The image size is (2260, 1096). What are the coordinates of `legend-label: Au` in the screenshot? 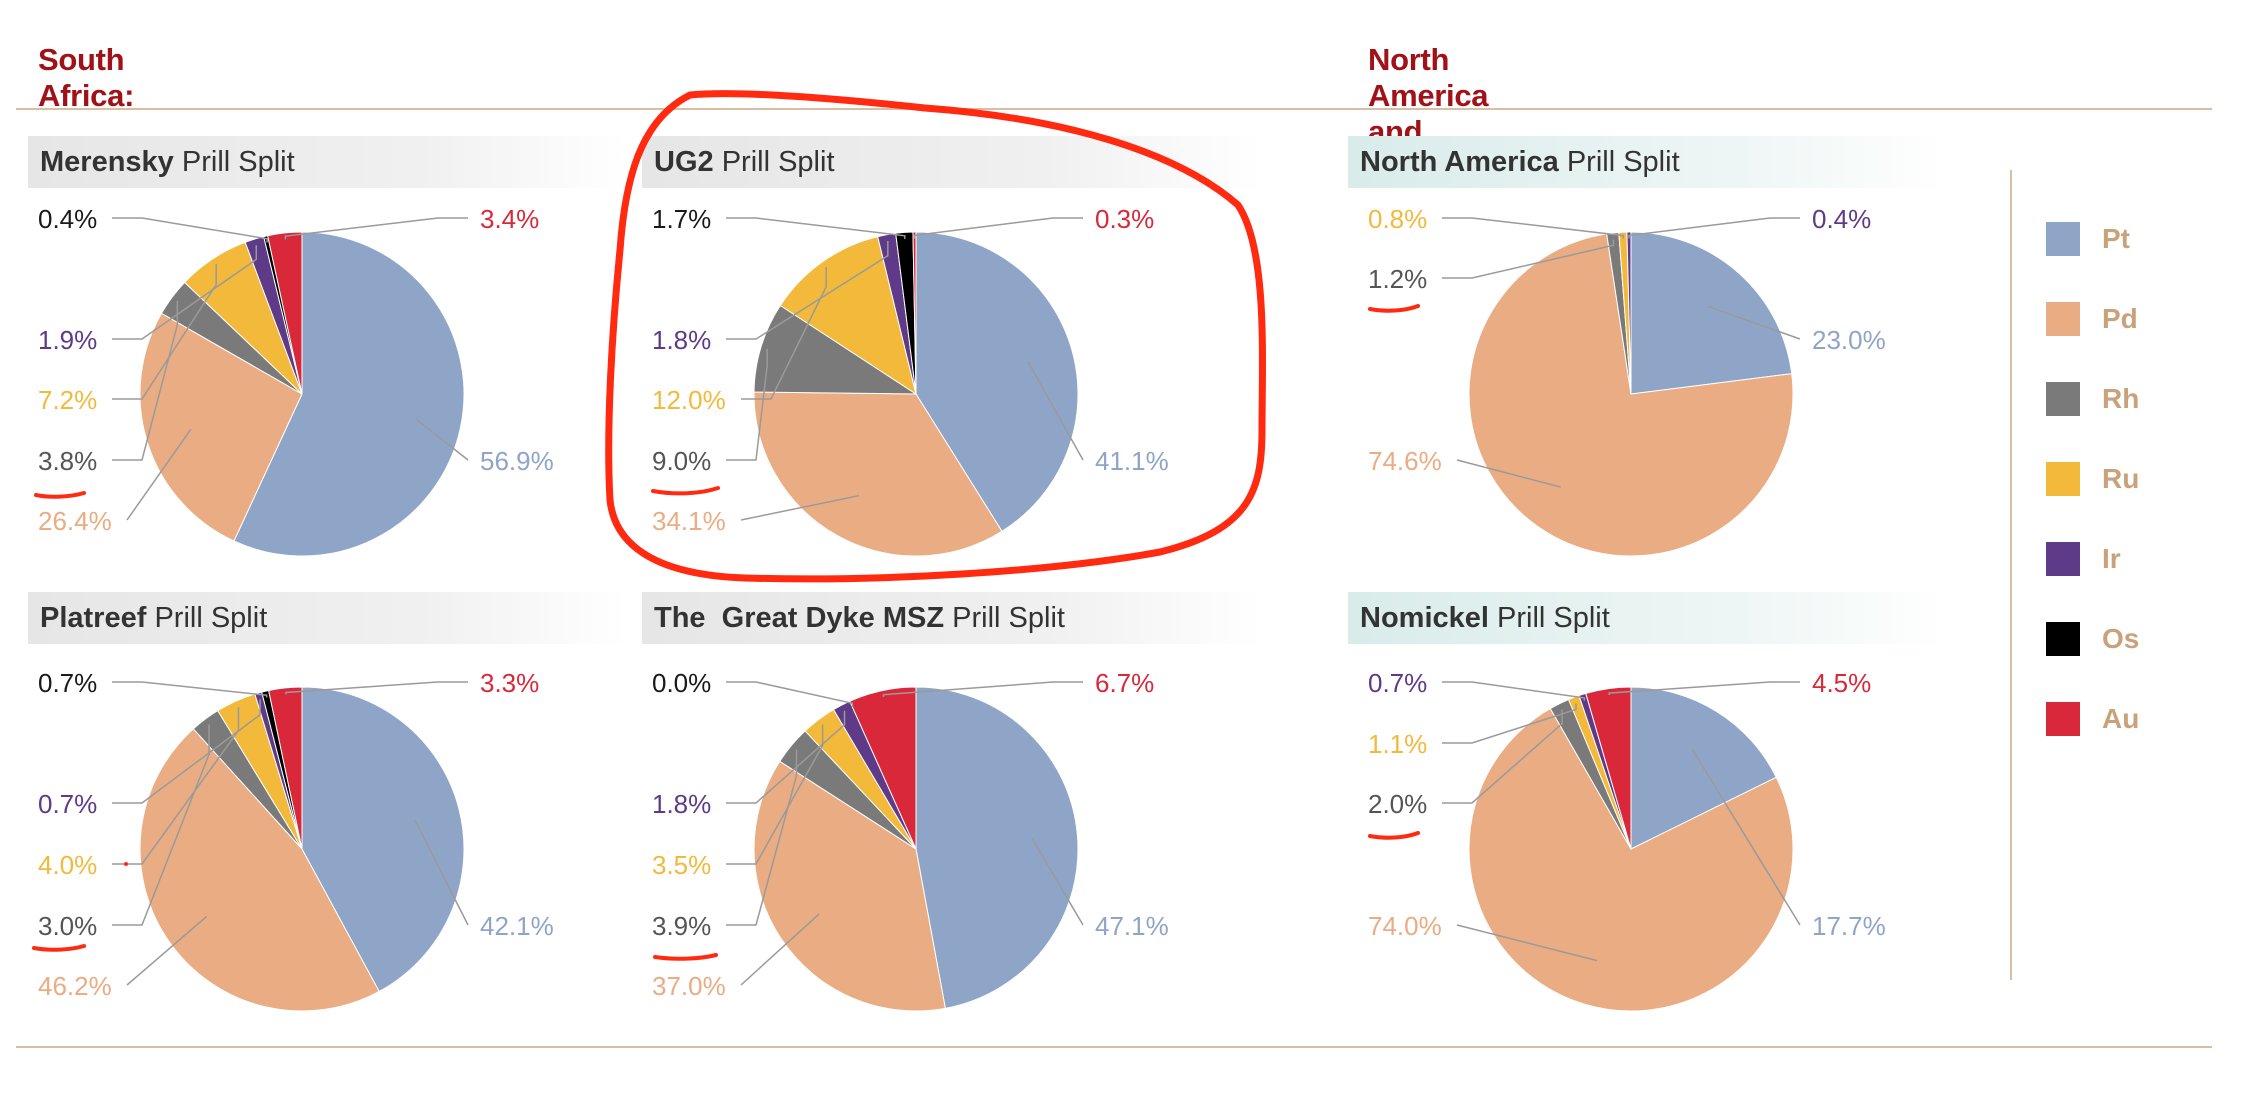 It's located at (2121, 718).